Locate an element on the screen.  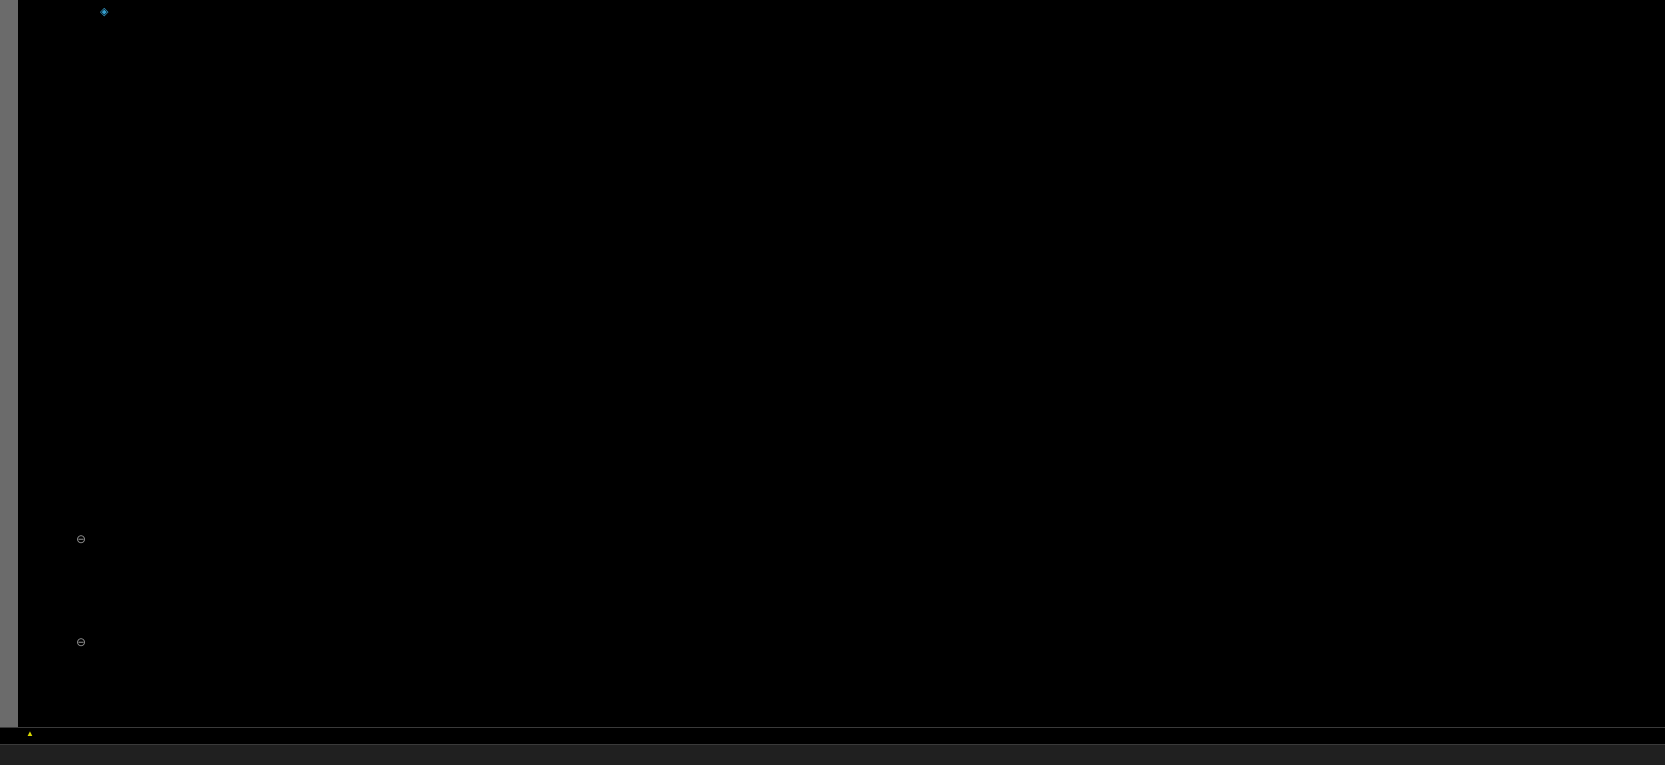
collapse-macd-icon: ⊖ is located at coordinates (81, 539).